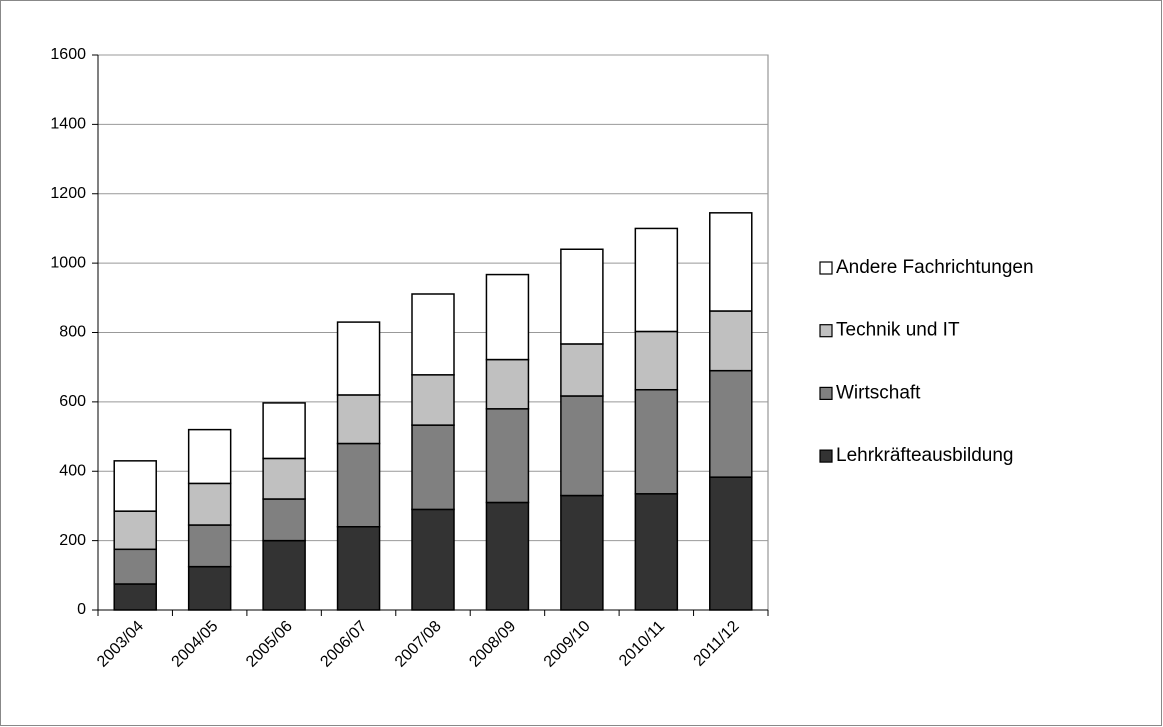 Image resolution: width=1163 pixels, height=727 pixels. Describe the element at coordinates (898, 330) in the screenshot. I see `legend-label: Technik und IT` at that location.